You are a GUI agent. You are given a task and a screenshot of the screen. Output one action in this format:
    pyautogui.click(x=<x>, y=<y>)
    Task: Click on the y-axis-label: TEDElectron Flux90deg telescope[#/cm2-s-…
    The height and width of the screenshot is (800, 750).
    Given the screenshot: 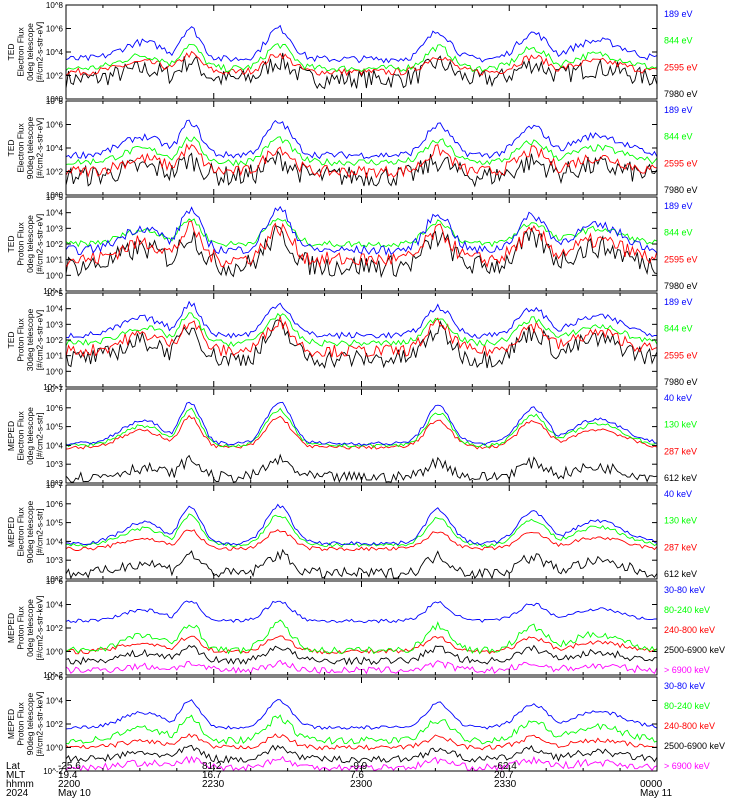 What is the action you would take?
    pyautogui.click(x=25, y=148)
    